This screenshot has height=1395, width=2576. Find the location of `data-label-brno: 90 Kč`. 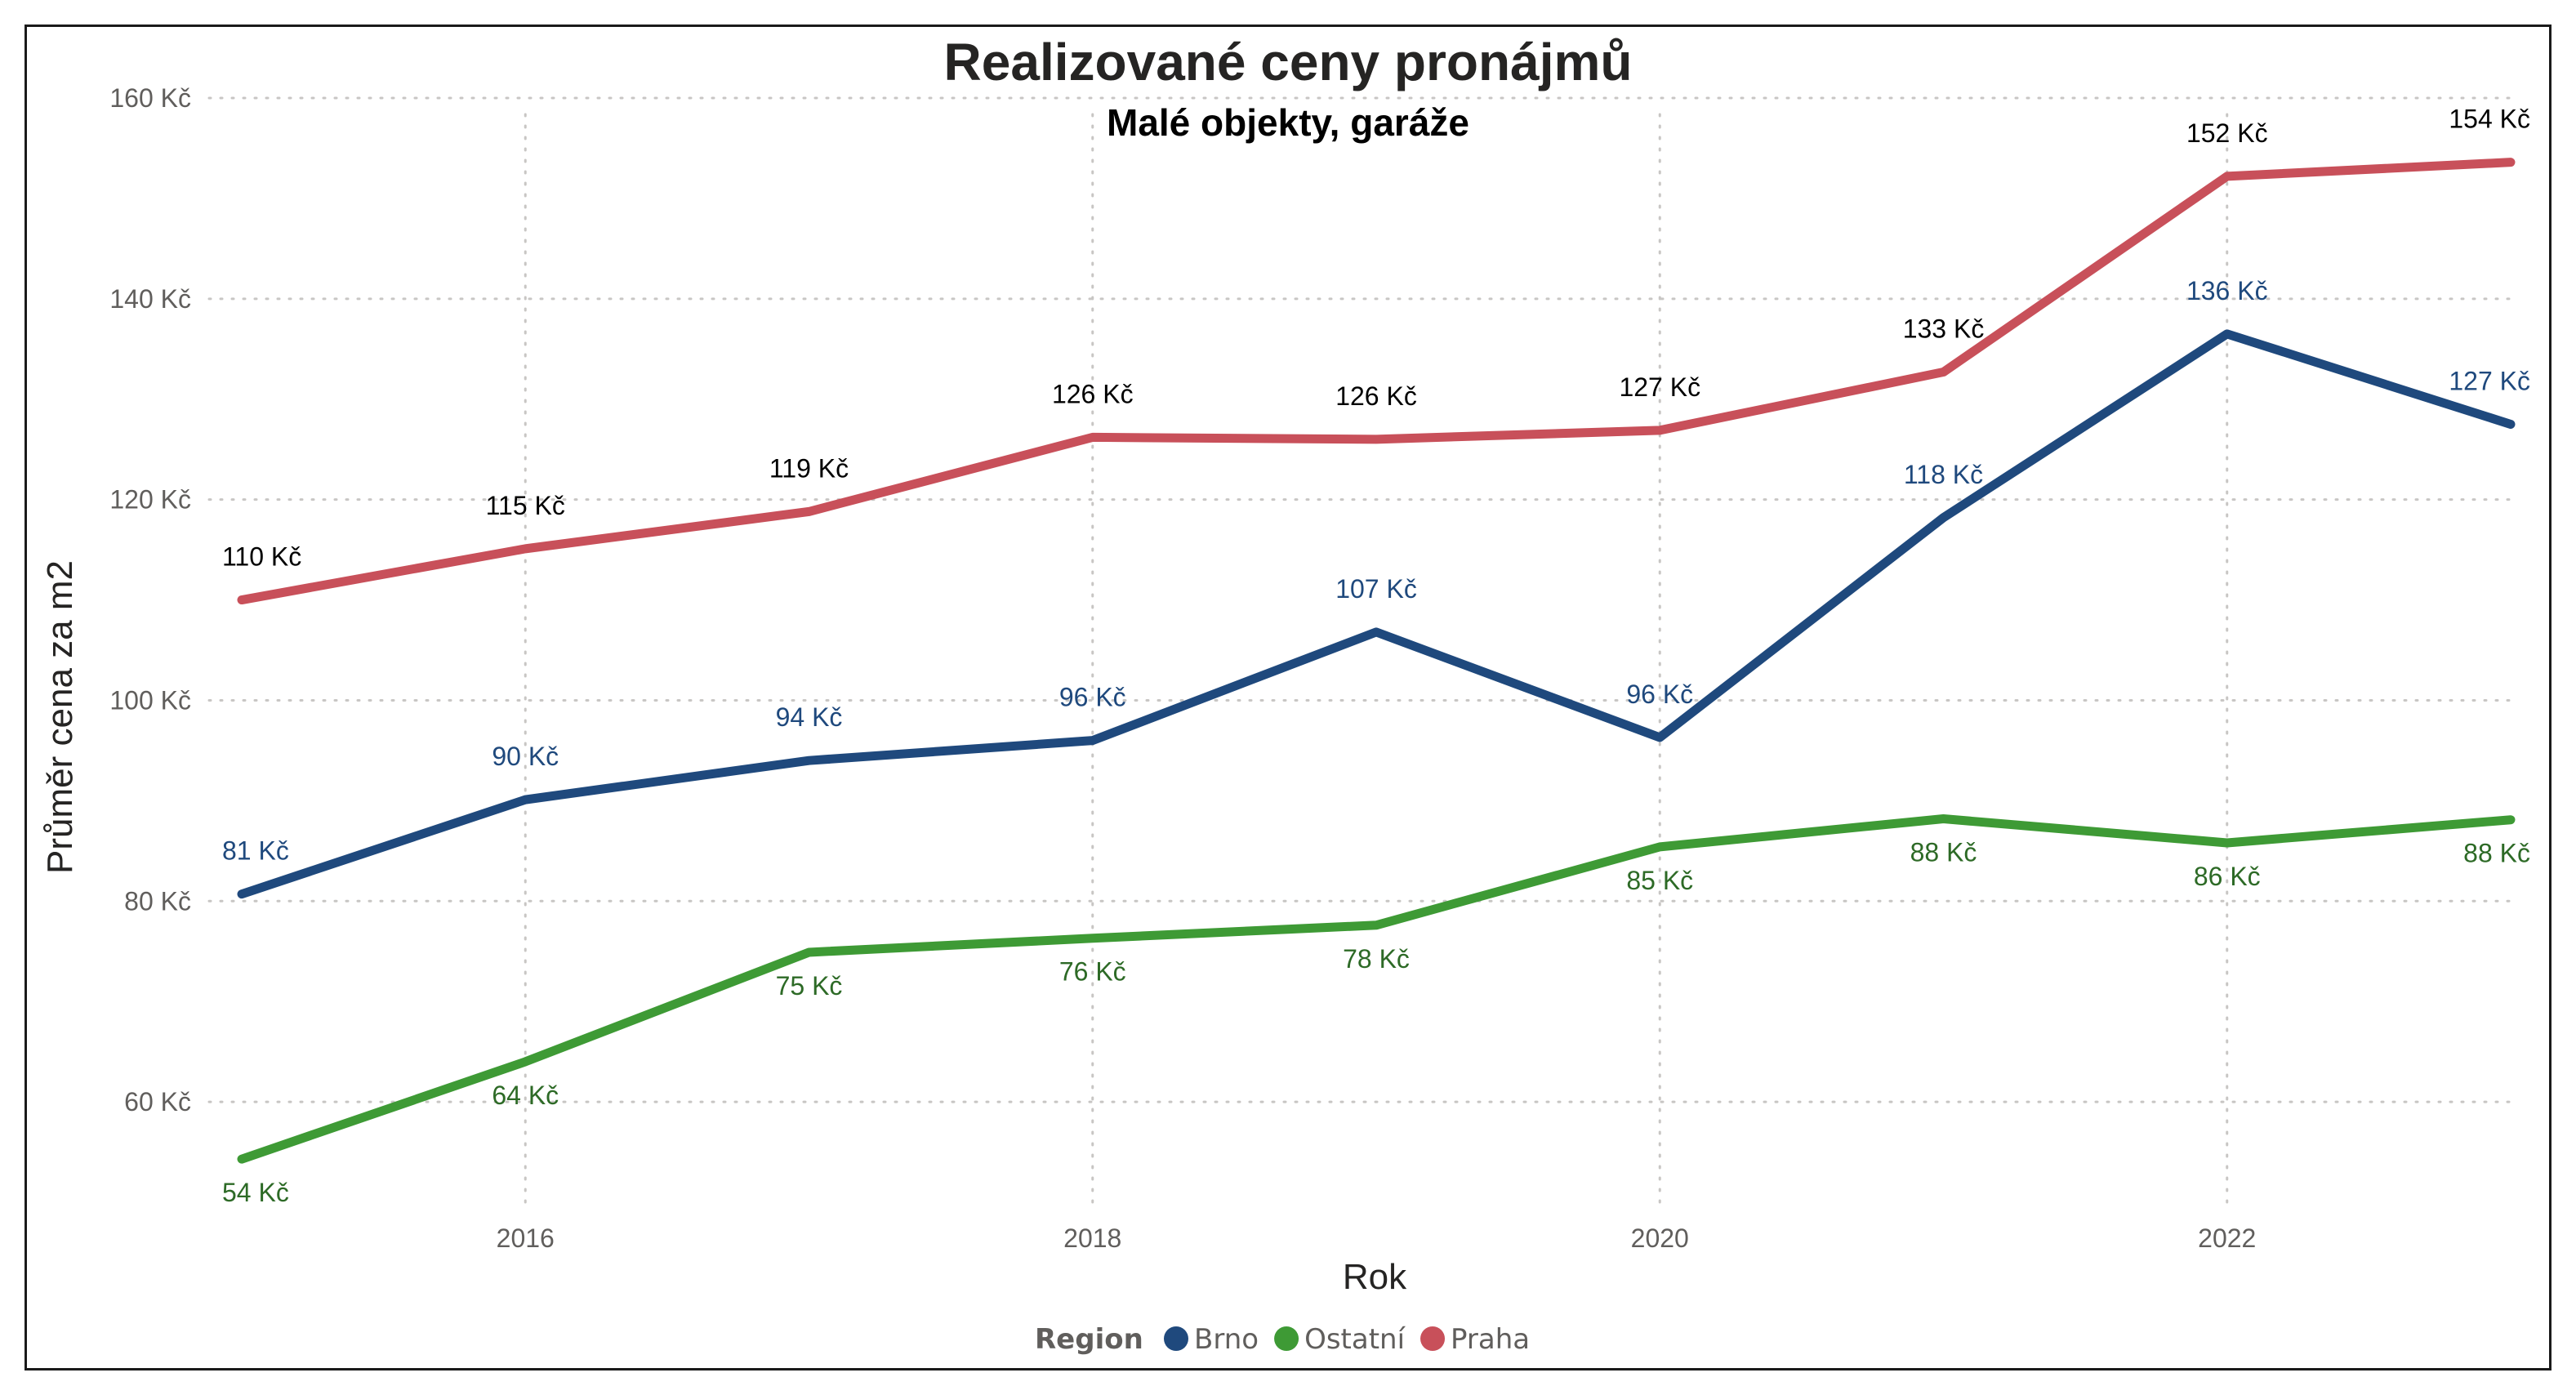

data-label-brno: 90 Kč is located at coordinates (525, 756).